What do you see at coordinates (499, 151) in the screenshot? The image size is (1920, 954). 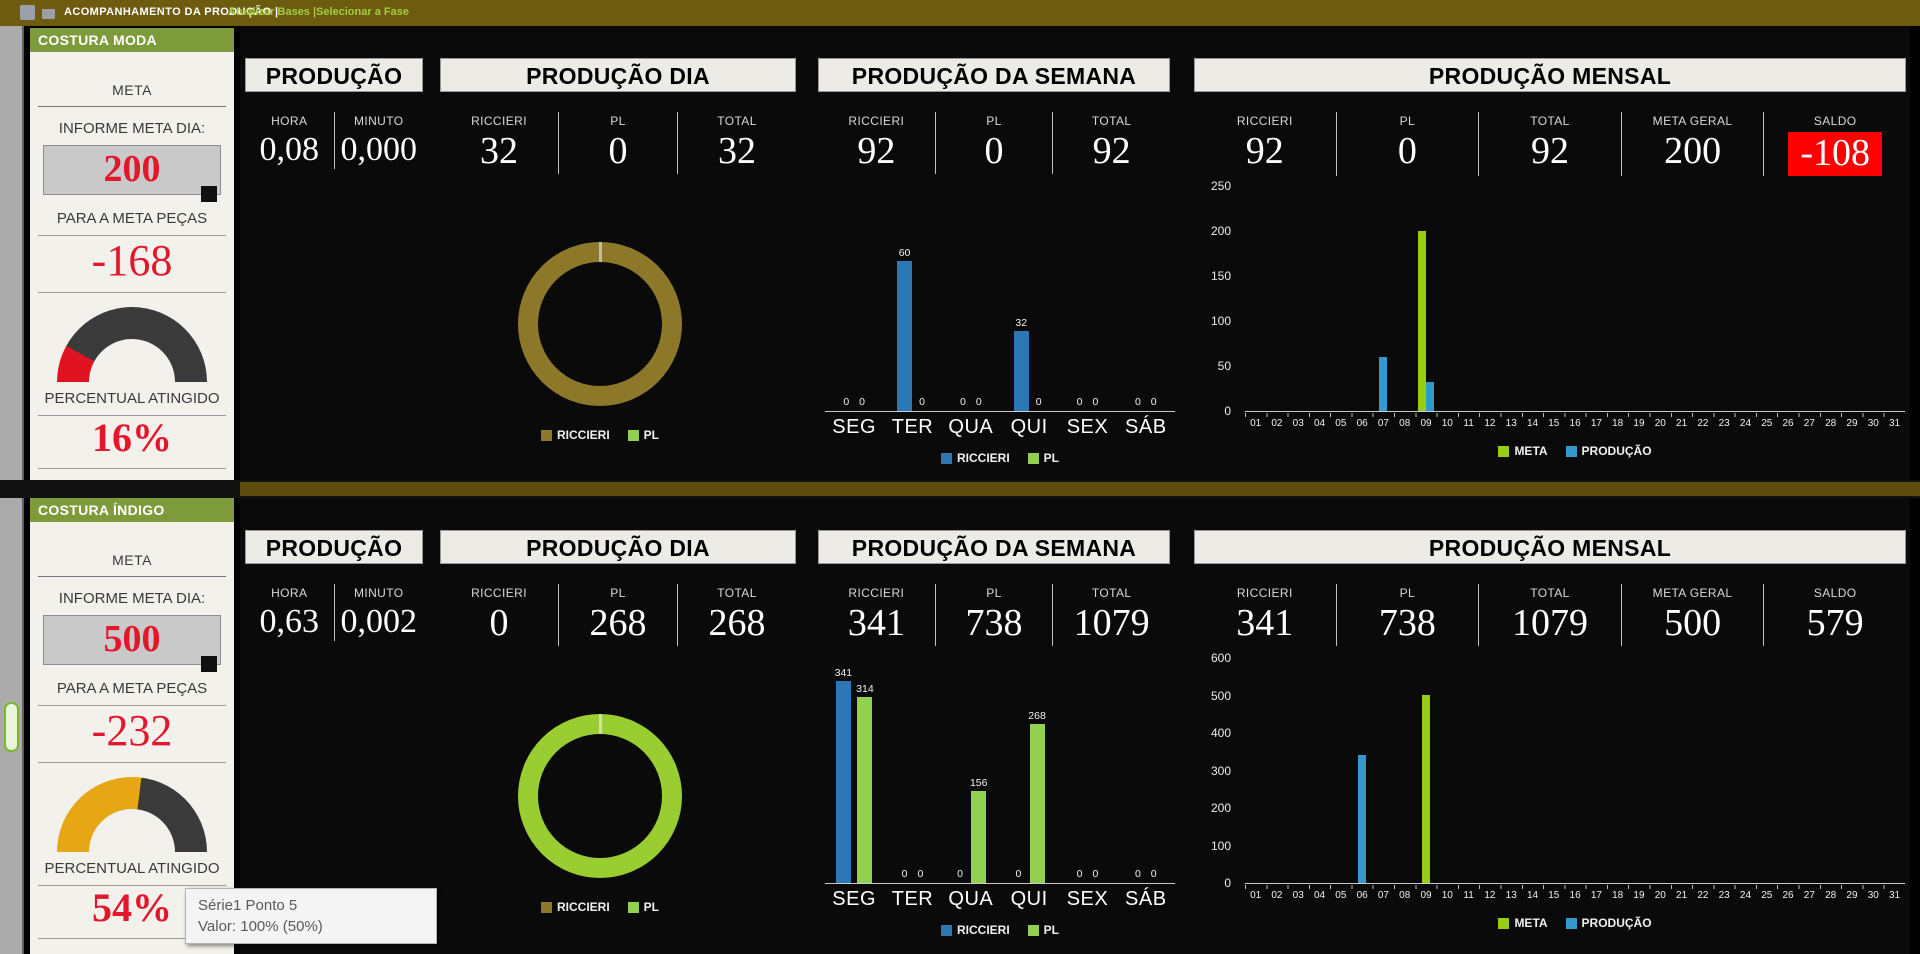 I see `stat-value: 32` at bounding box center [499, 151].